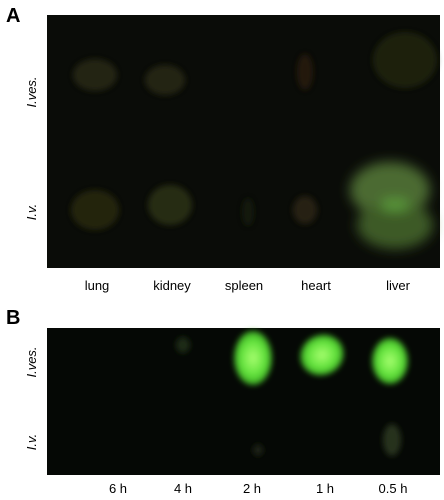  What do you see at coordinates (325, 488) in the screenshot?
I see `column-label: 1 h` at bounding box center [325, 488].